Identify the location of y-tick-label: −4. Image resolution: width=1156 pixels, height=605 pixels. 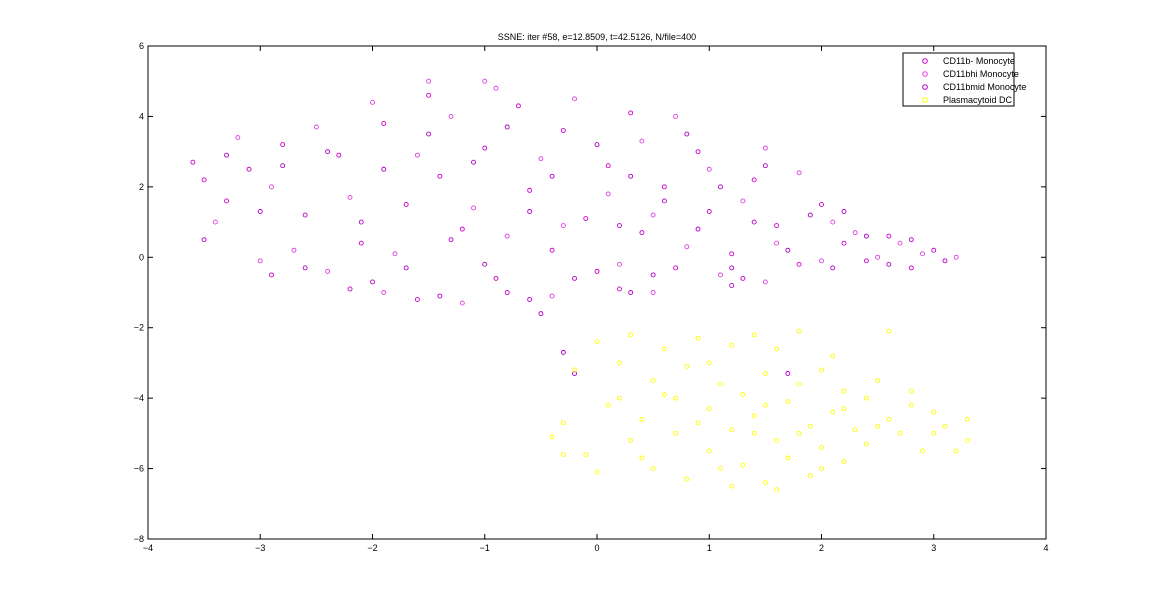
(139, 398).